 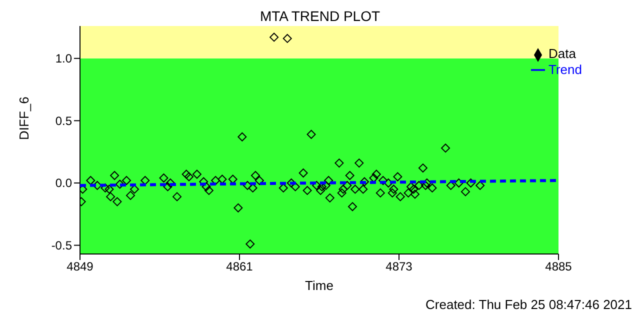 What do you see at coordinates (319, 285) in the screenshot?
I see `x-axis-title: Time` at bounding box center [319, 285].